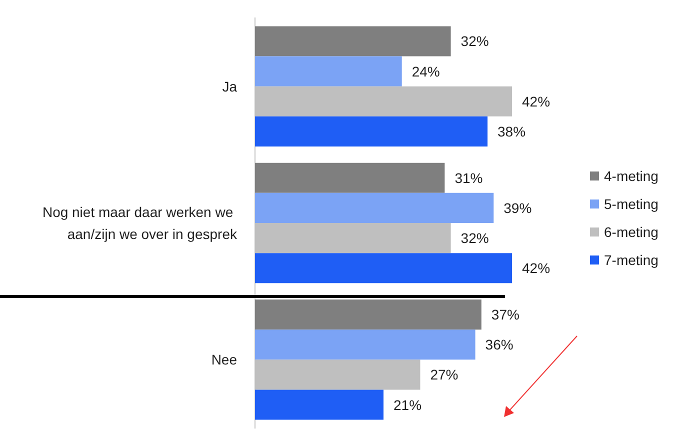 Image resolution: width=673 pixels, height=436 pixels. I want to click on legend-label: 4-meting, so click(631, 176).